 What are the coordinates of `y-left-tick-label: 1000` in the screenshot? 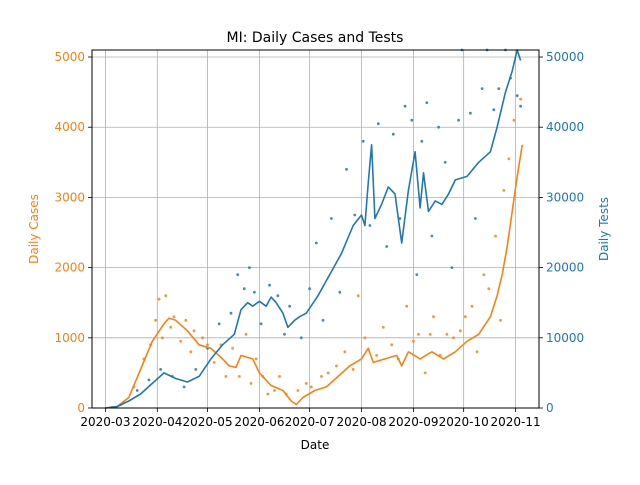 It's located at (69, 338).